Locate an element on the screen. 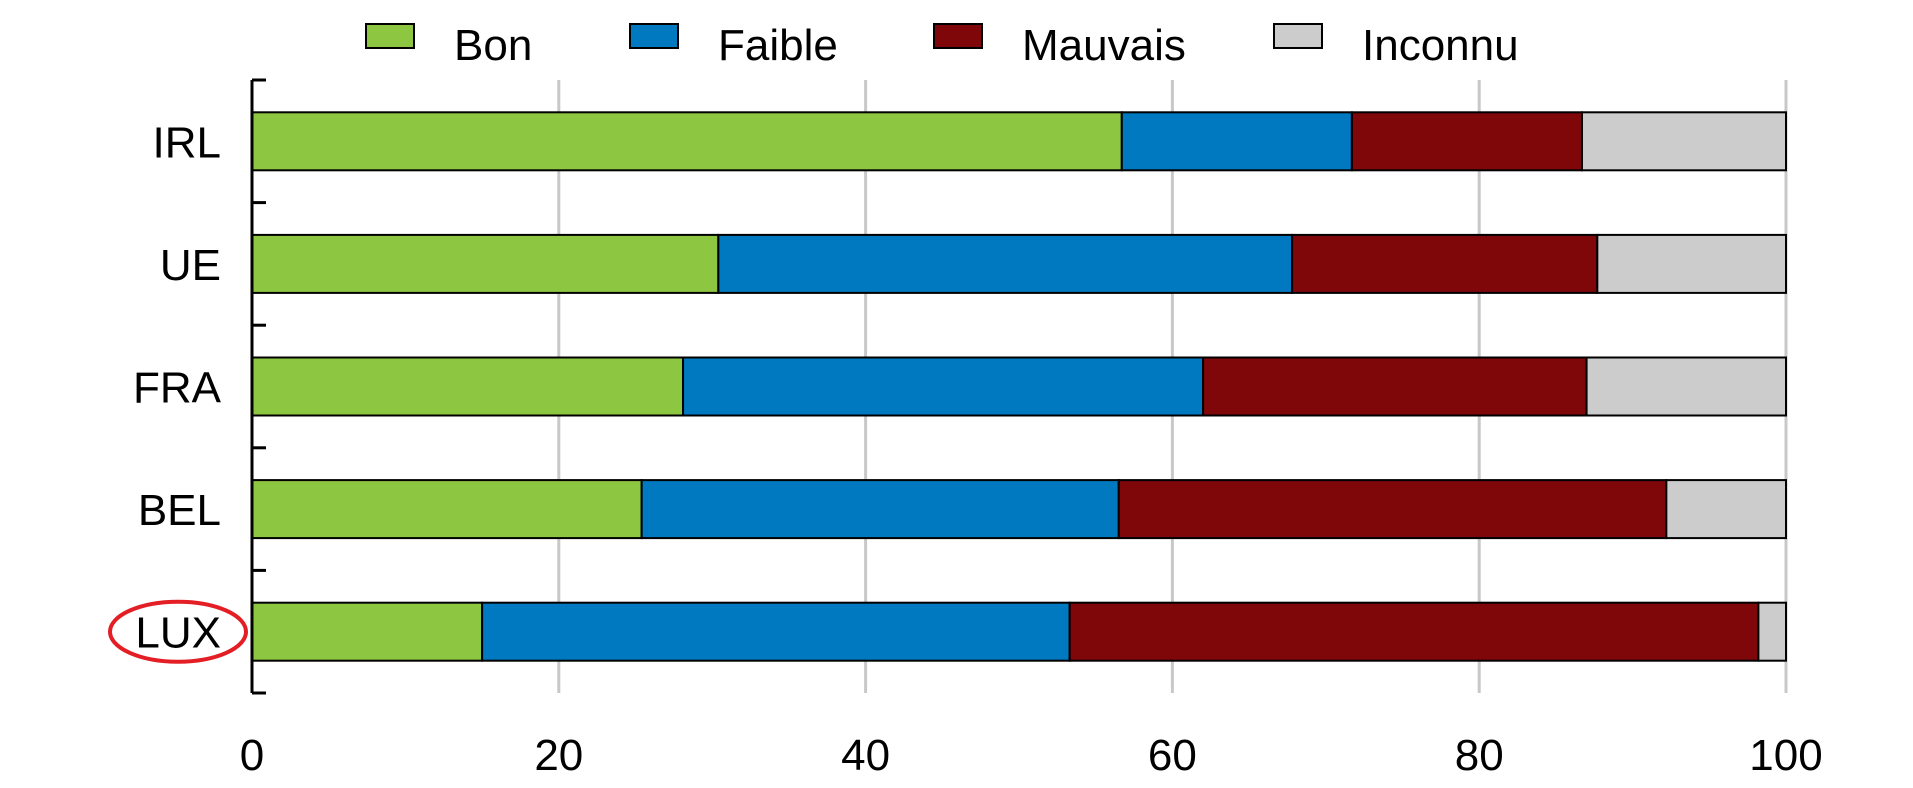  legend-label-mauvais: Mauvais is located at coordinates (1104, 45).